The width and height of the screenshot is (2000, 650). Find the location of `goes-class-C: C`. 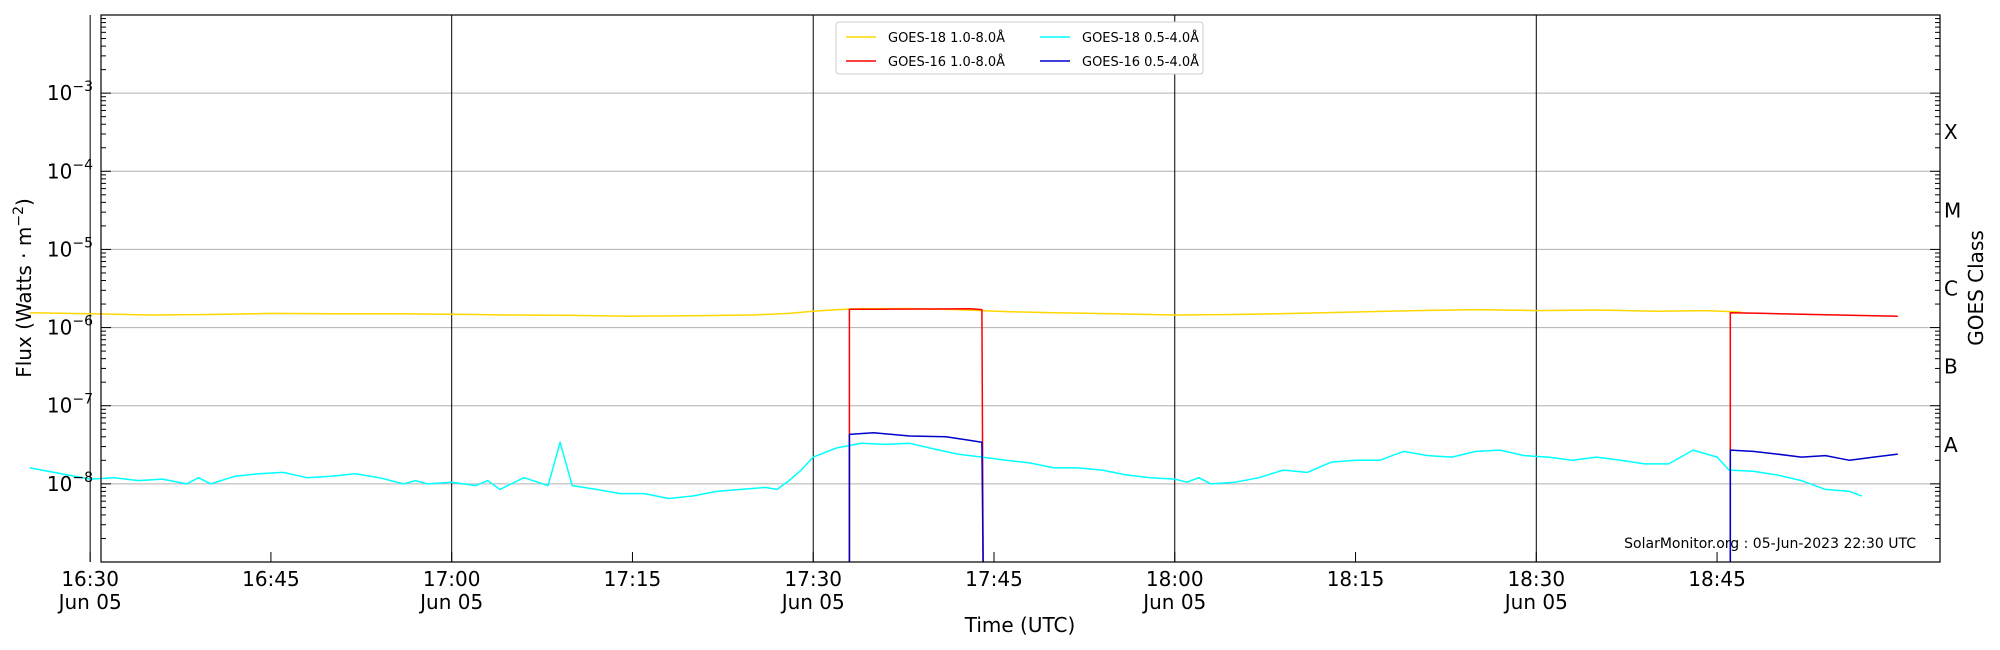

goes-class-C: C is located at coordinates (1951, 289).